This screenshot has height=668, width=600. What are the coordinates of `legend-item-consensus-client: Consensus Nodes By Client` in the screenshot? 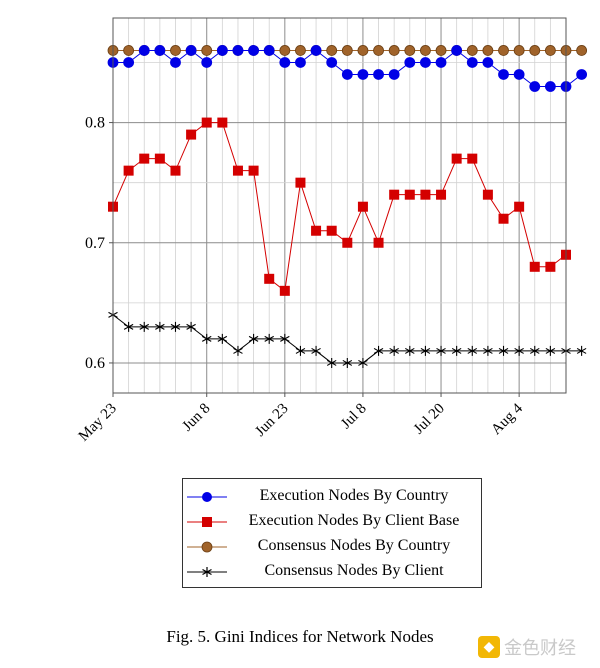 It's located at (333, 572).